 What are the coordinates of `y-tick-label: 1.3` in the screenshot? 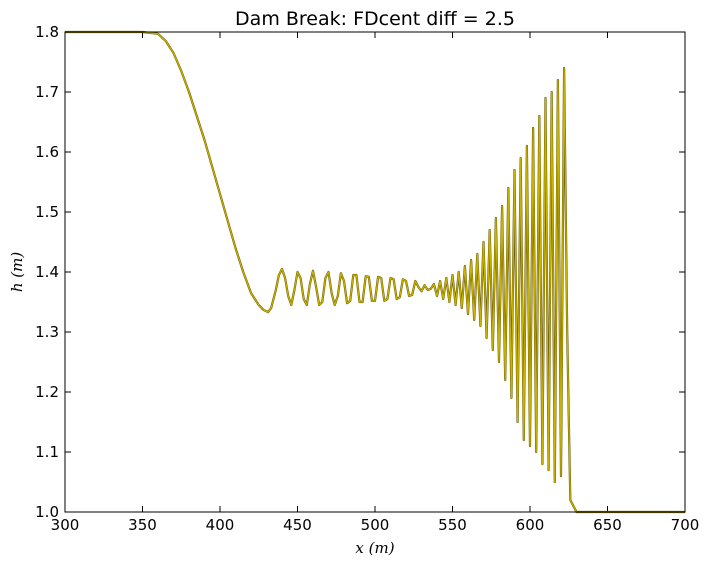 It's located at (47, 332).